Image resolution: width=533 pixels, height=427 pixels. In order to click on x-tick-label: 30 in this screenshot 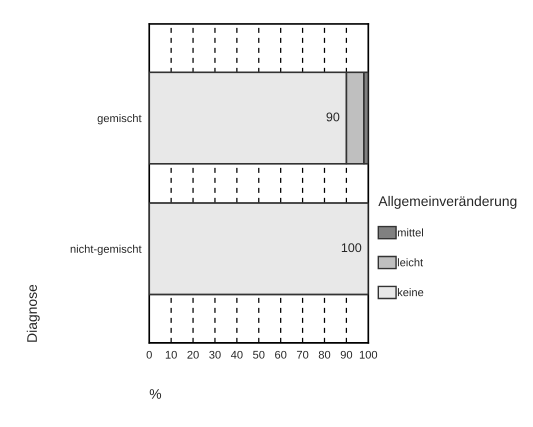, I will do `click(215, 354)`.